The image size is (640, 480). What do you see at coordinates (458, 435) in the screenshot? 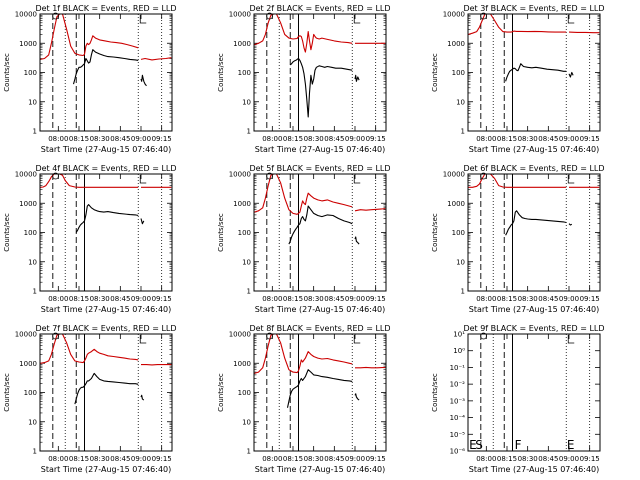
I see `y-tick-label: 10⁻⁵` at bounding box center [458, 435].